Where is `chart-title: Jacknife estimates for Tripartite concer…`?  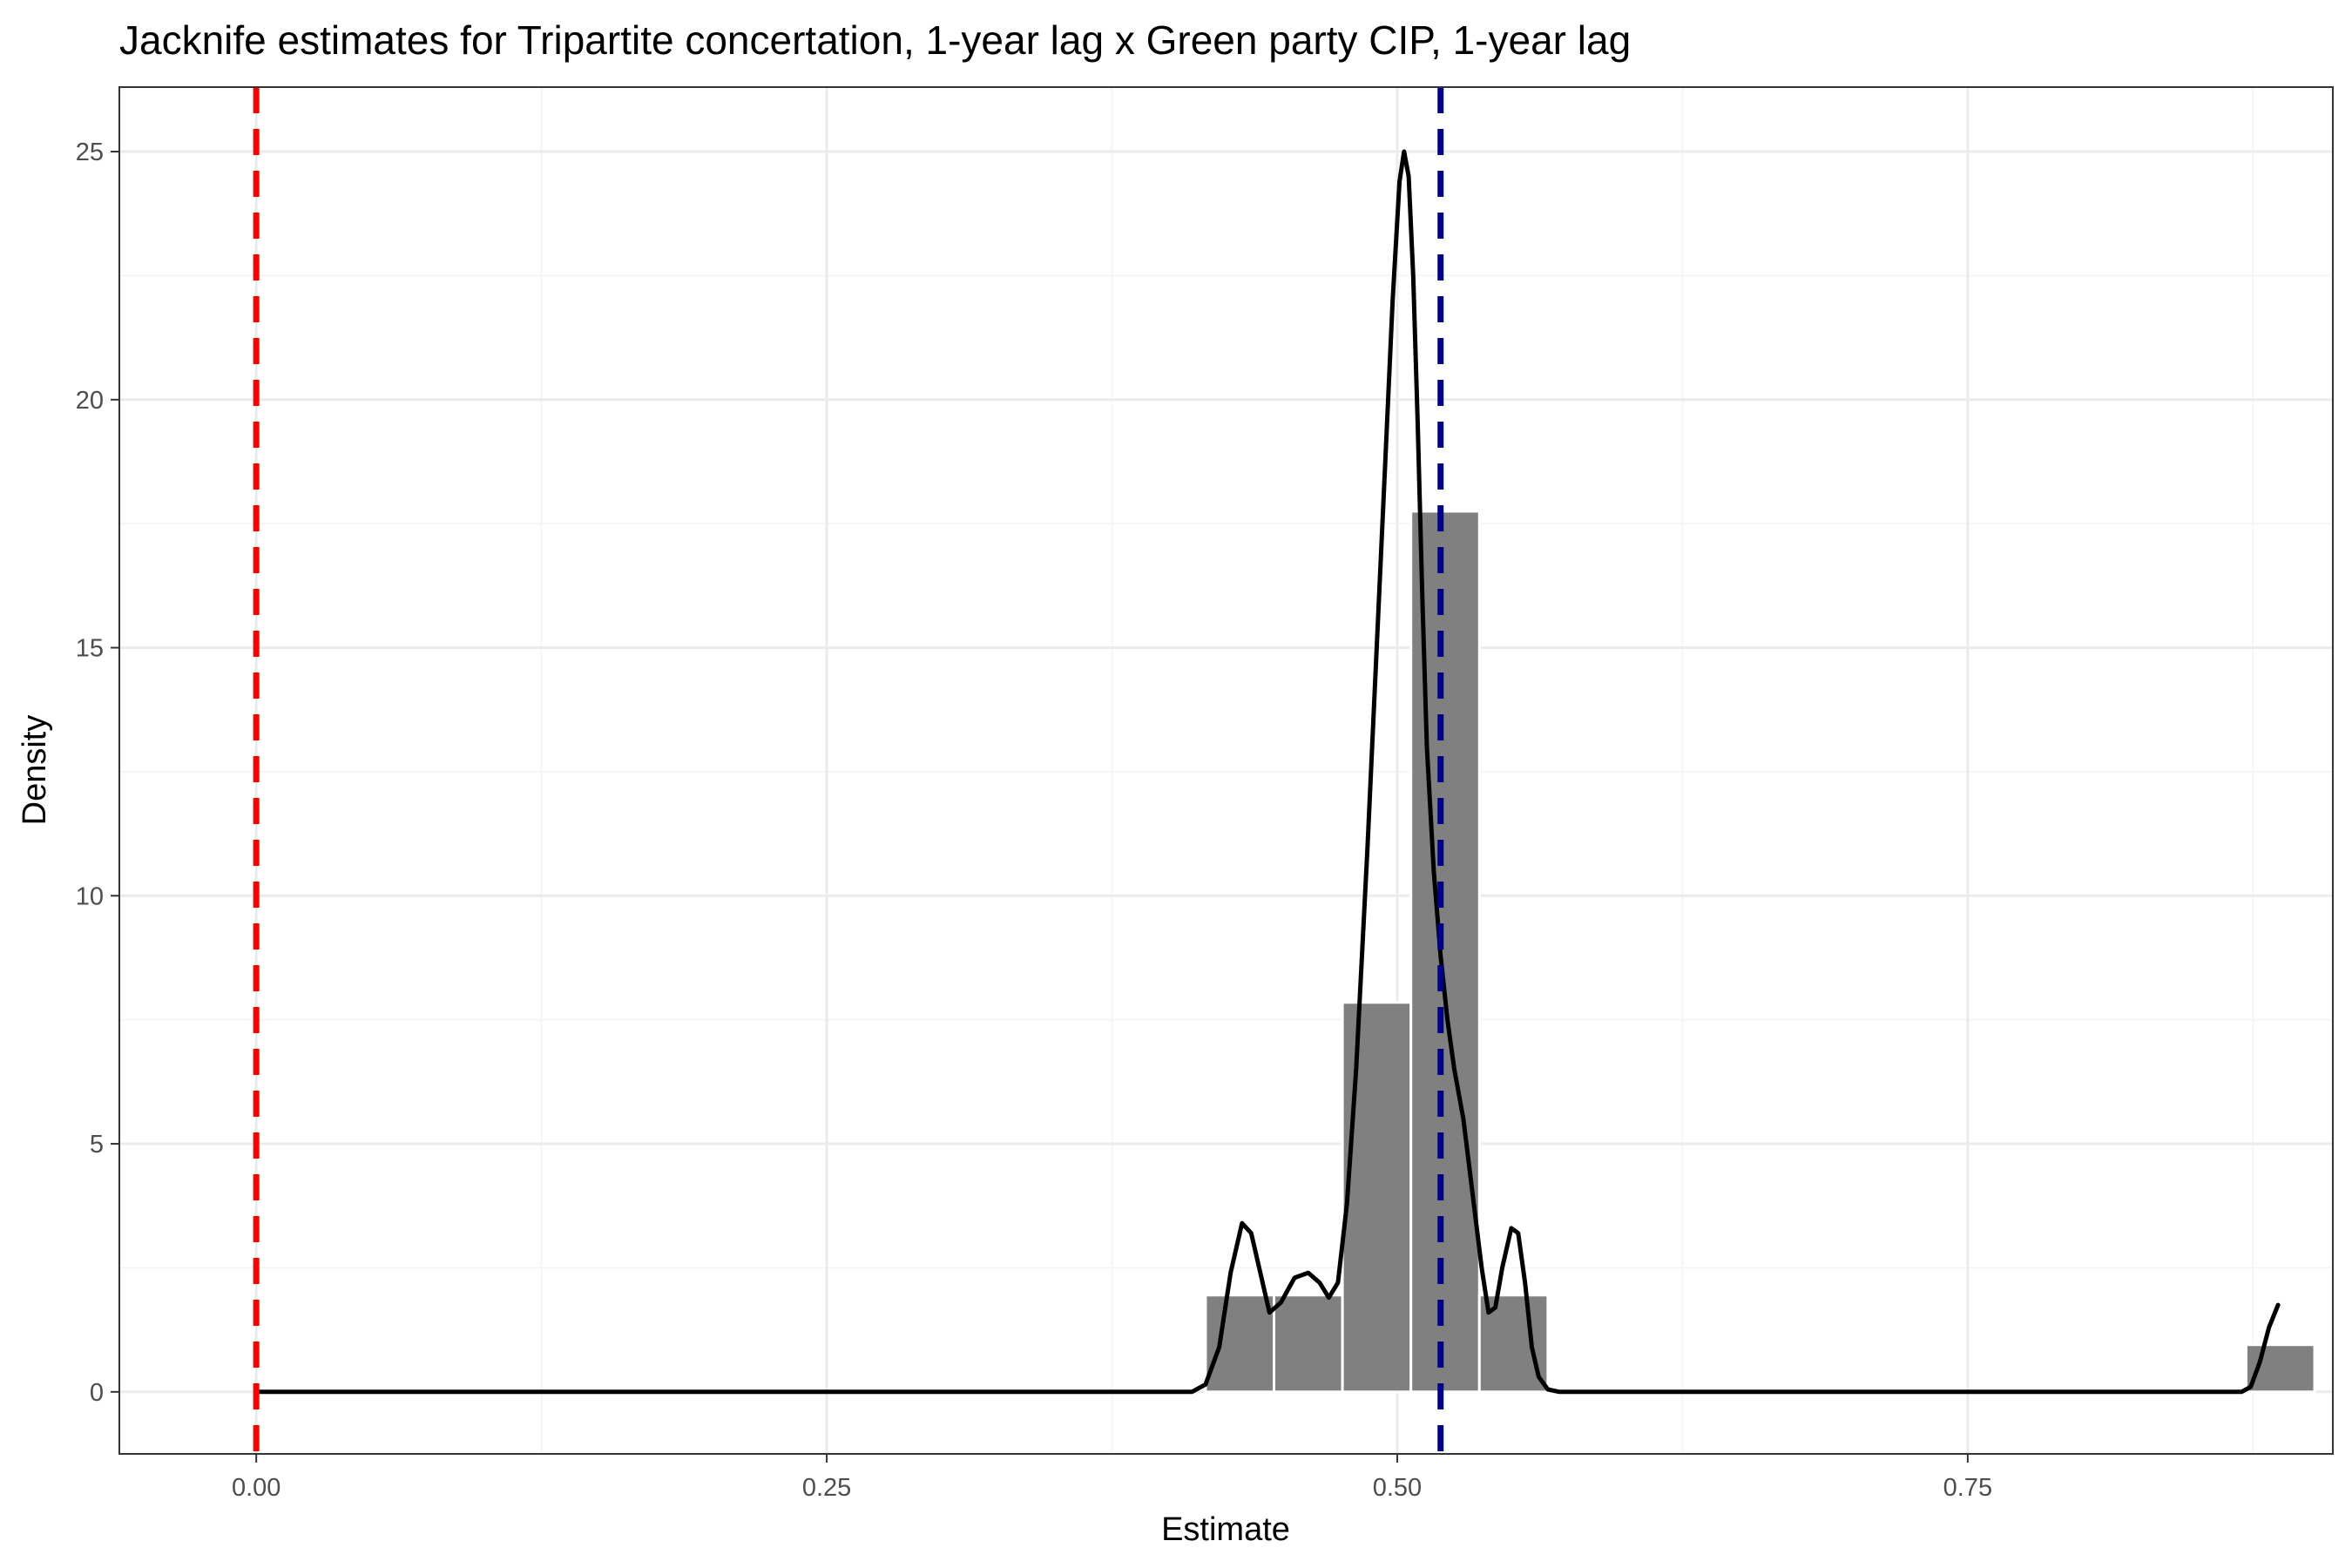
chart-title: Jacknife estimates for Tripartite concer… is located at coordinates (875, 40).